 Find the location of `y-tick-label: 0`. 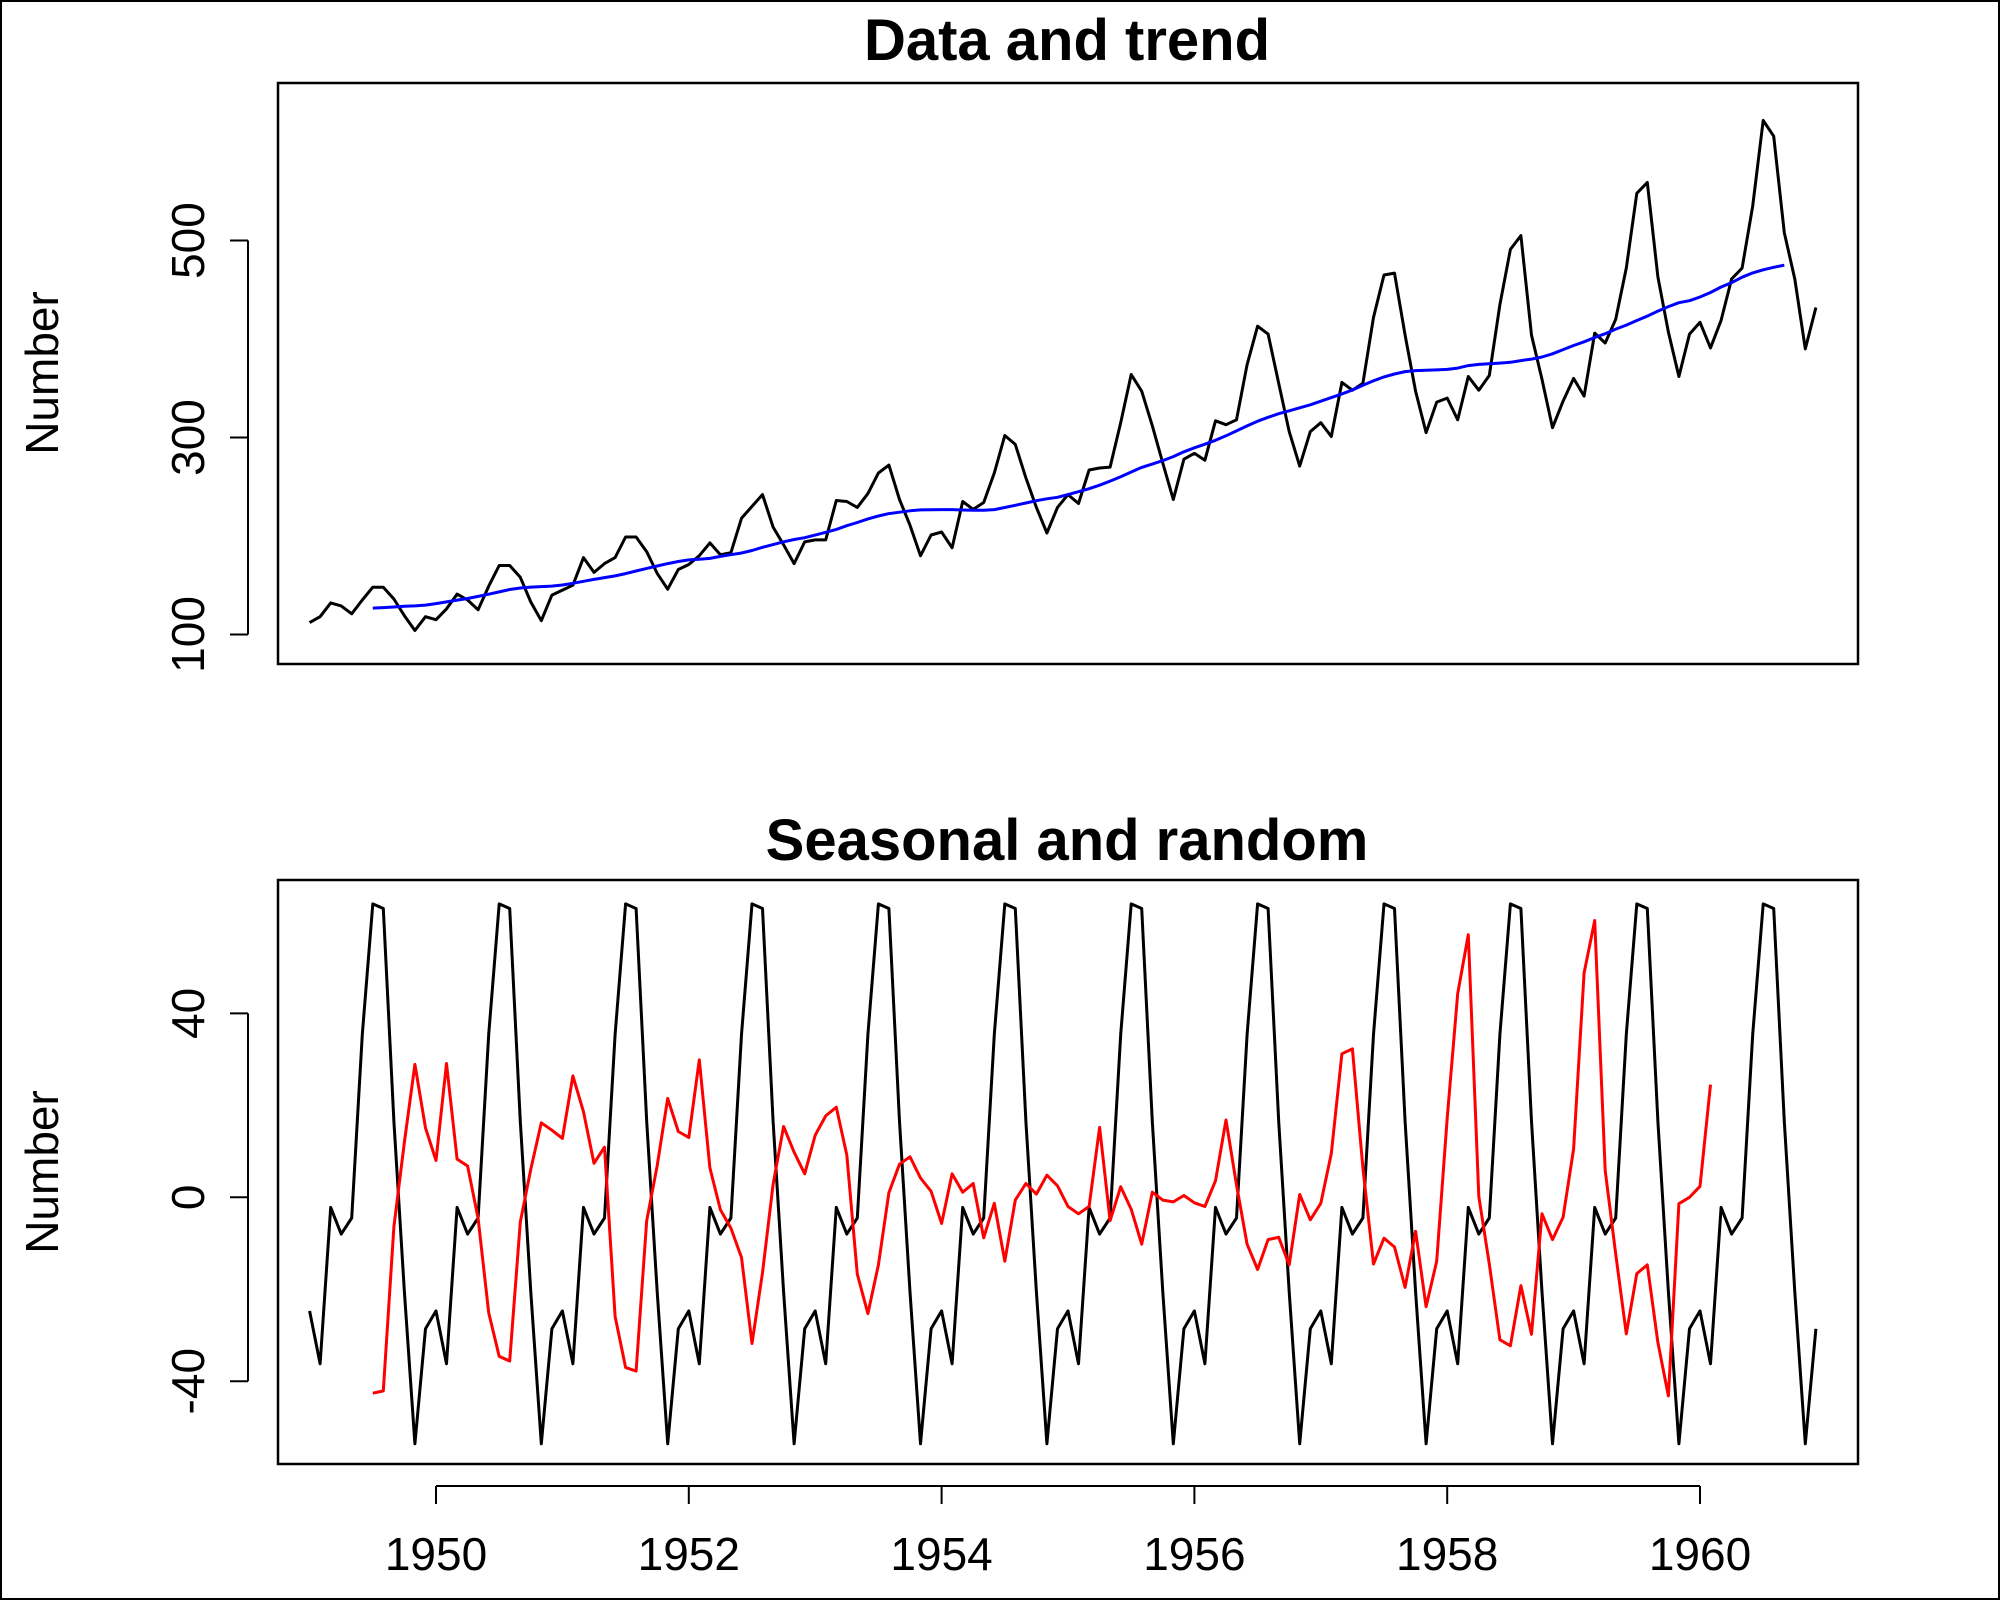

y-tick-label: 0 is located at coordinates (188, 1197).